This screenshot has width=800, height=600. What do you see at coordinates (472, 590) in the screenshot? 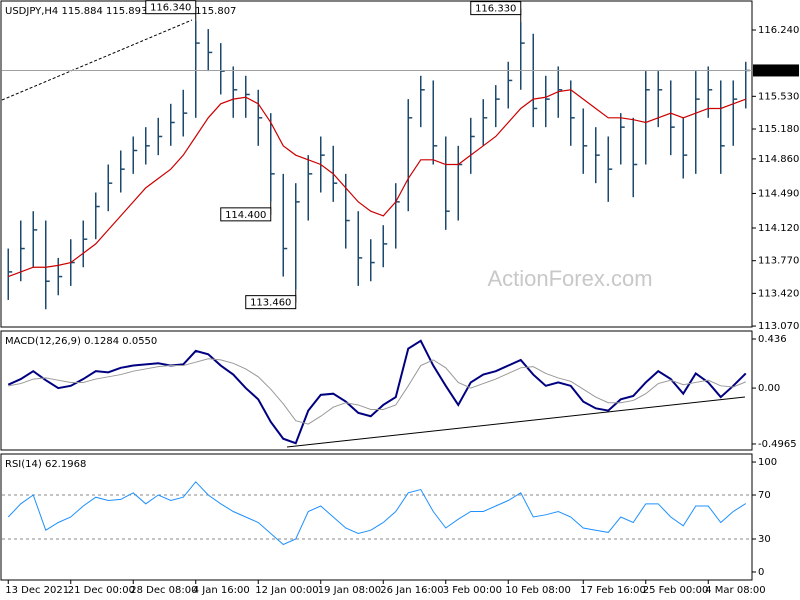
I see `x-tick-label: 3 Feb 00:00` at bounding box center [472, 590].